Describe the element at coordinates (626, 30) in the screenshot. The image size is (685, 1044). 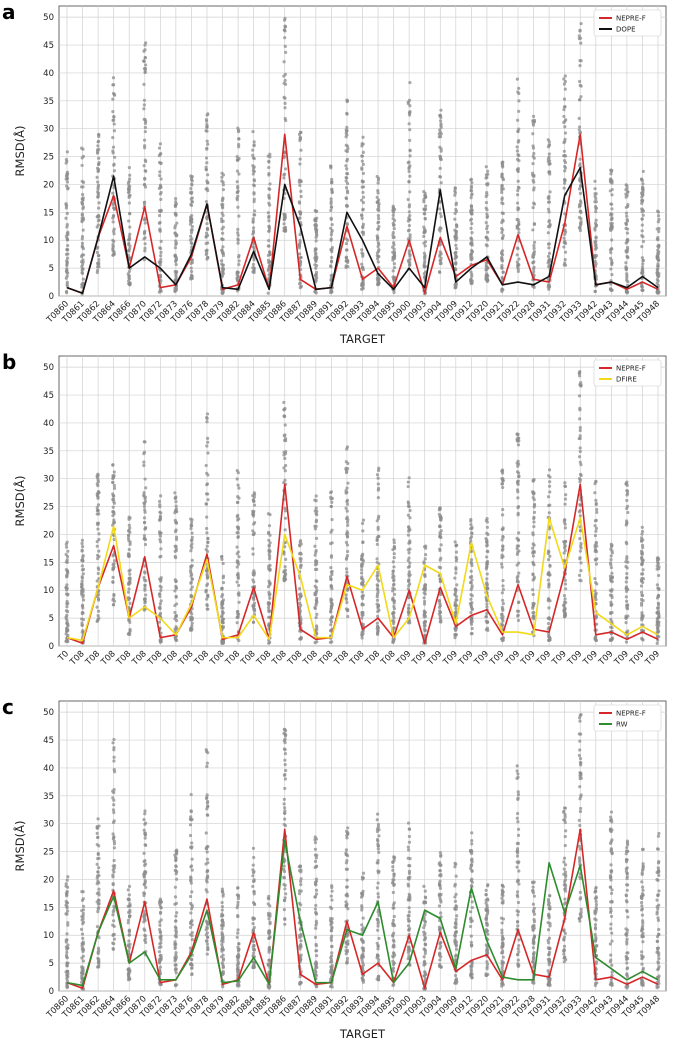
I see `legend-label: DOPE` at that location.